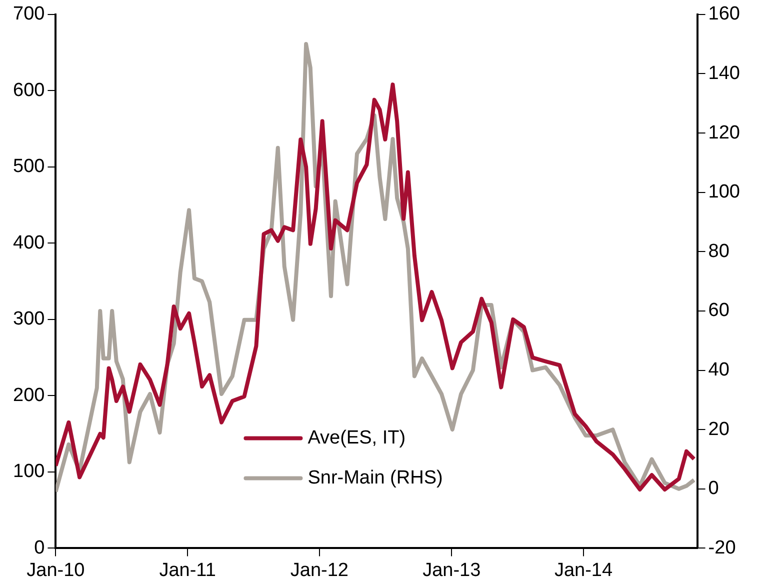  Describe the element at coordinates (724, 192) in the screenshot. I see `y2-tick-label: 100` at that location.